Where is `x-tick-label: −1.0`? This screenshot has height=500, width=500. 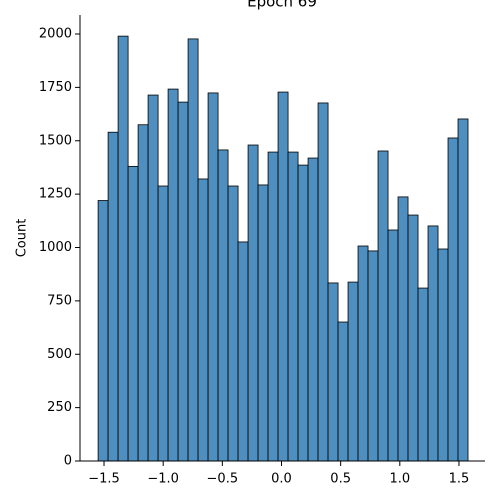 x-tick-label: −1.0 is located at coordinates (163, 479).